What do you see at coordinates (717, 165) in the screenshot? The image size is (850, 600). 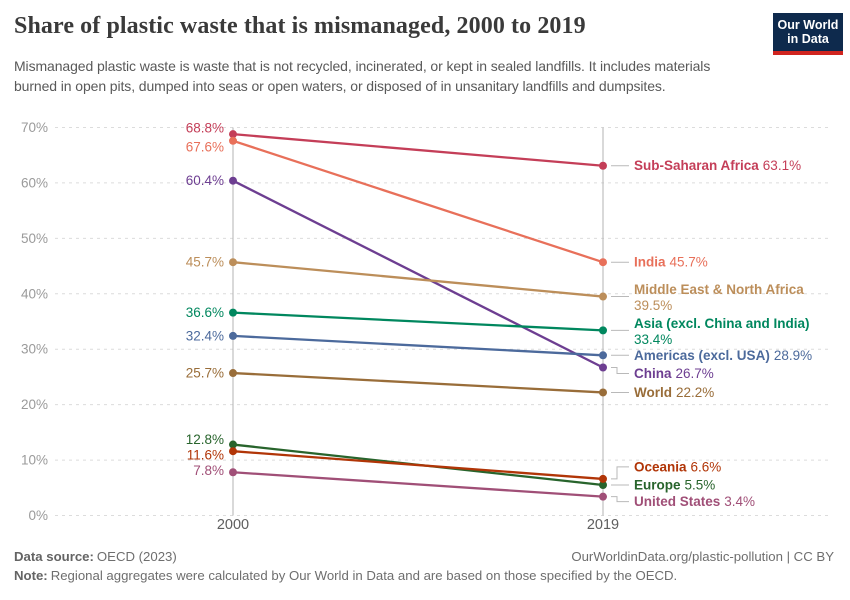 I see `series-end-label: Sub-Saharan Africa 63.1%` at bounding box center [717, 165].